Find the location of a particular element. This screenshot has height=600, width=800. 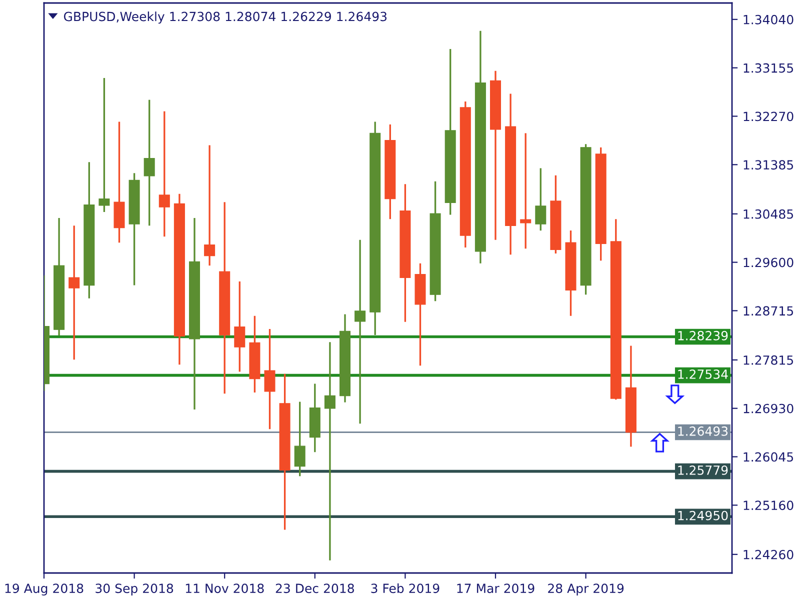

x-tick-label: 17 Mar 2019 is located at coordinates (495, 589).